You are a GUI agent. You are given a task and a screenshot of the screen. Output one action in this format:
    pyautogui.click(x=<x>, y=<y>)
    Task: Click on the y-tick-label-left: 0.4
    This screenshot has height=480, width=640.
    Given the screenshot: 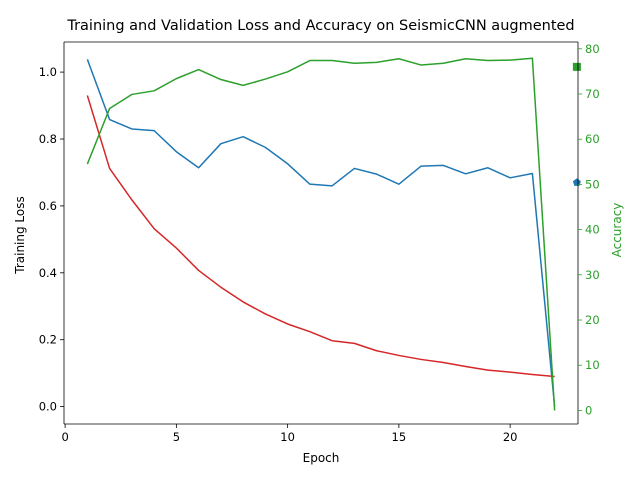 What is the action you would take?
    pyautogui.click(x=48, y=273)
    